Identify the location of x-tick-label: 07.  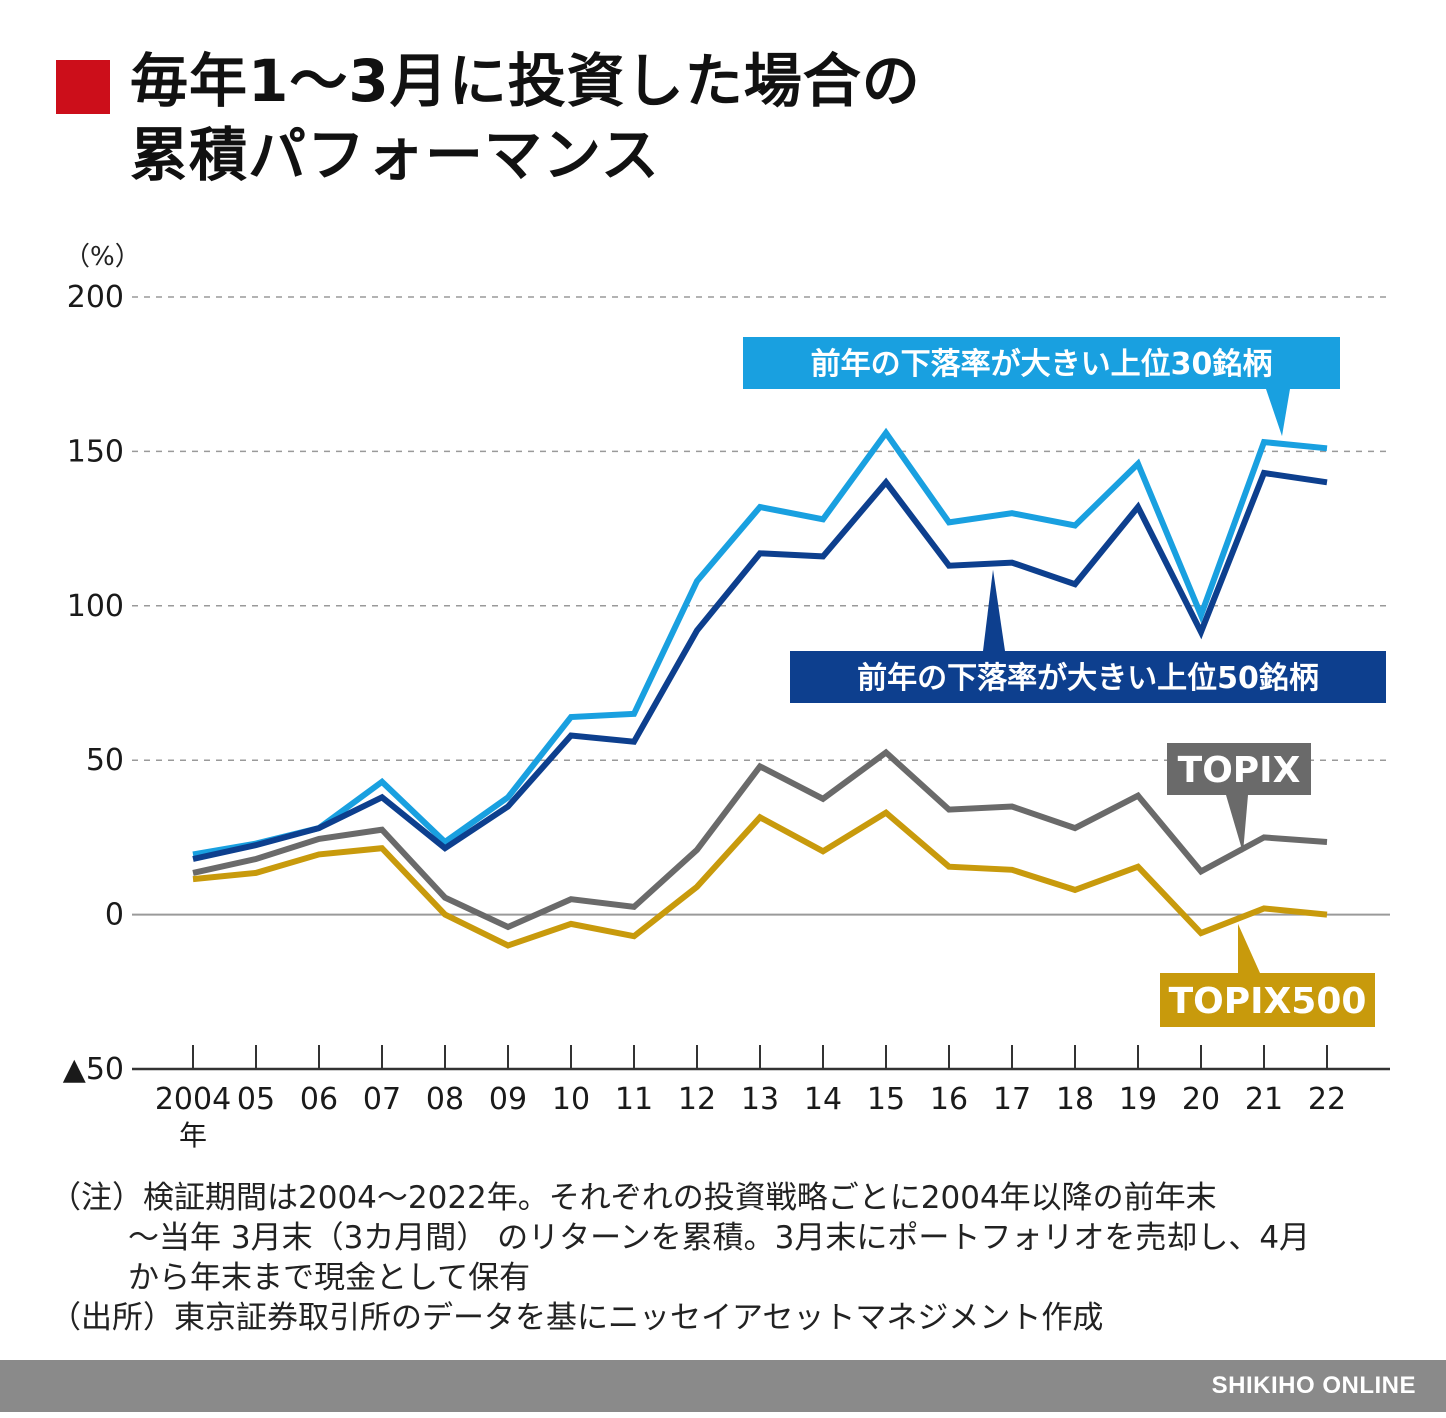
(382, 1099).